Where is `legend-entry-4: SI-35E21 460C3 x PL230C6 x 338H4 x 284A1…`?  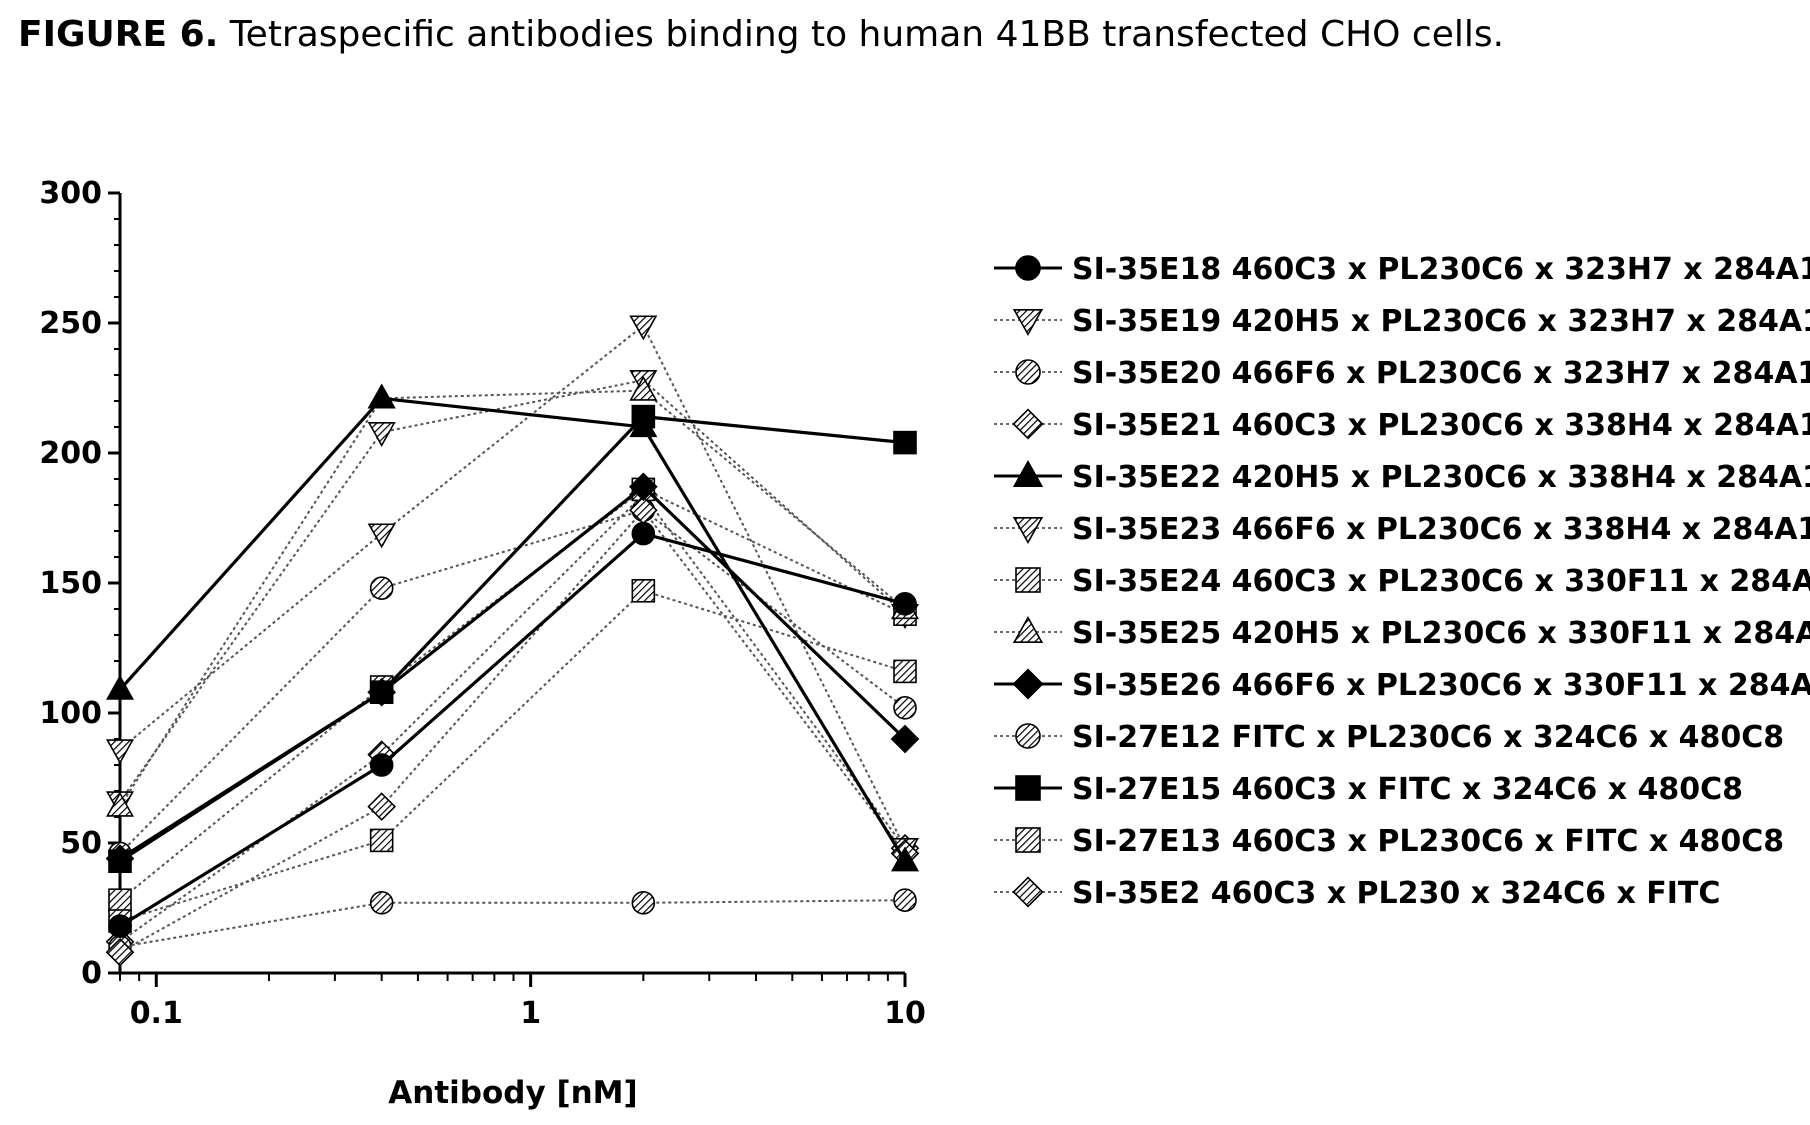 legend-entry-4: SI-35E21 460C3 x PL230C6 x 338H4 x 284A1… is located at coordinates (1402, 425).